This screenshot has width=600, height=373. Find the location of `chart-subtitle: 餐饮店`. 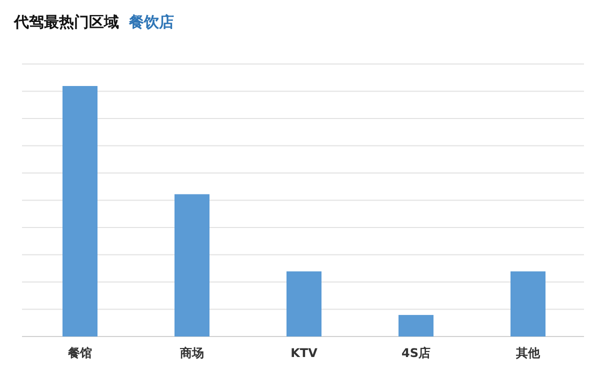

chart-subtitle: 餐饮店 is located at coordinates (151, 22).